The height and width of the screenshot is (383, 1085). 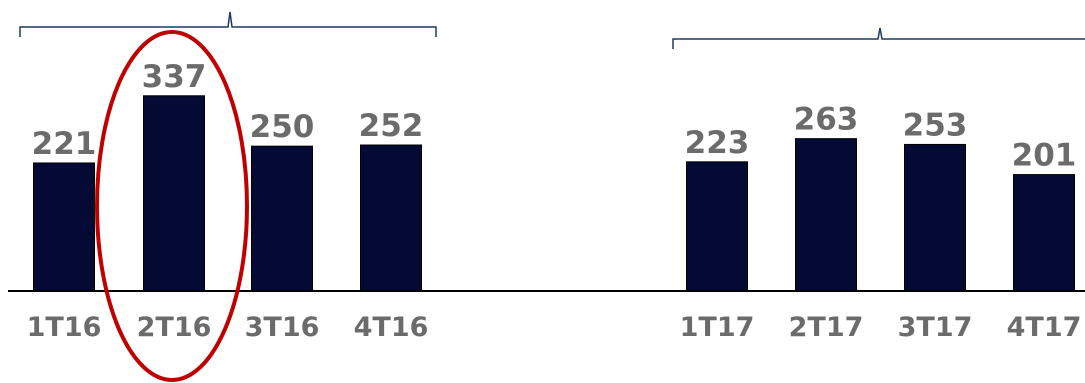 I want to click on category-label-1t17: 1T17, so click(x=717, y=327).